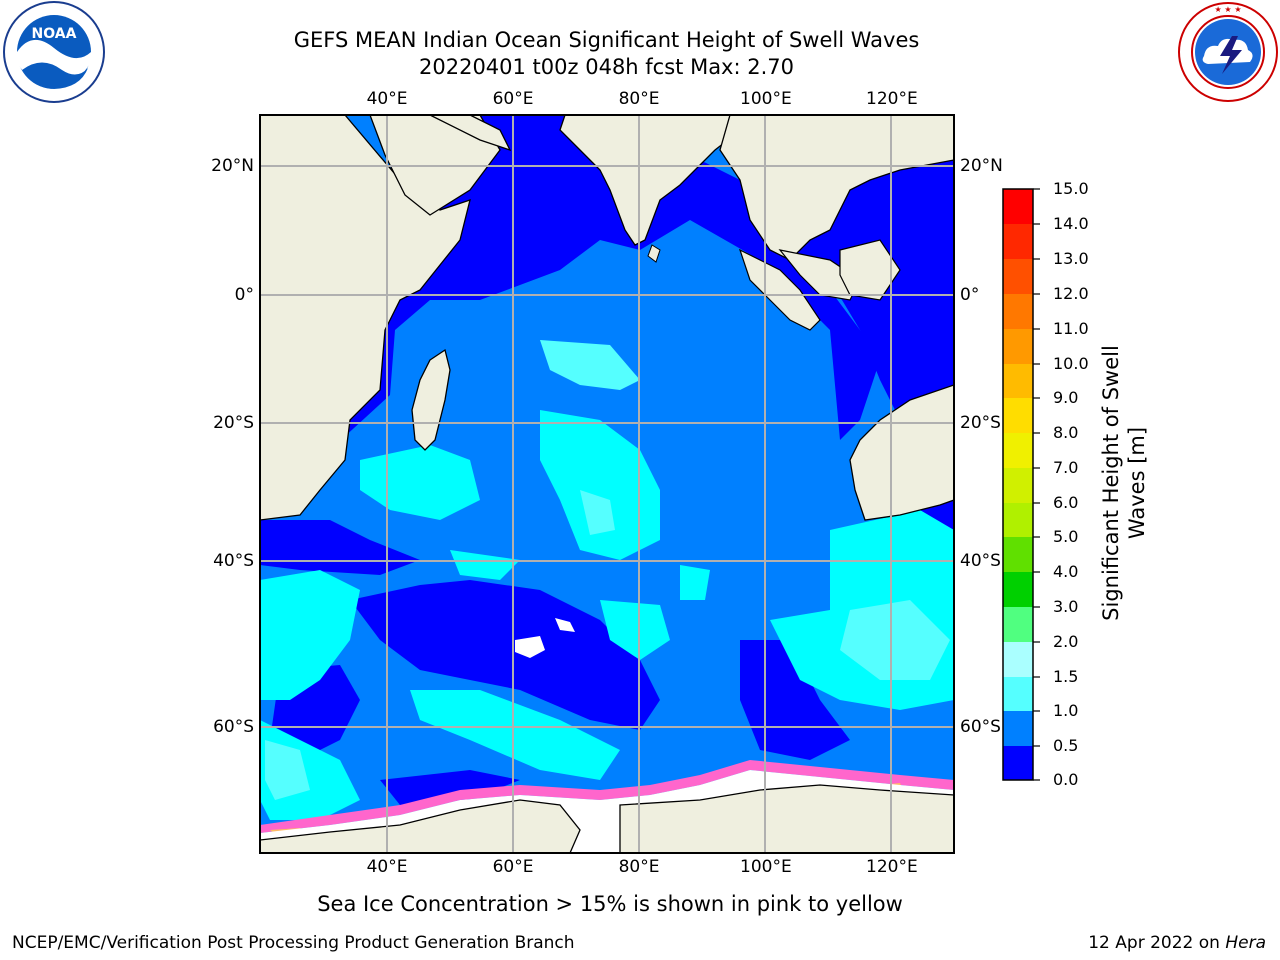  Describe the element at coordinates (892, 867) in the screenshot. I see `lon-label-bottom: 120°E` at that location.